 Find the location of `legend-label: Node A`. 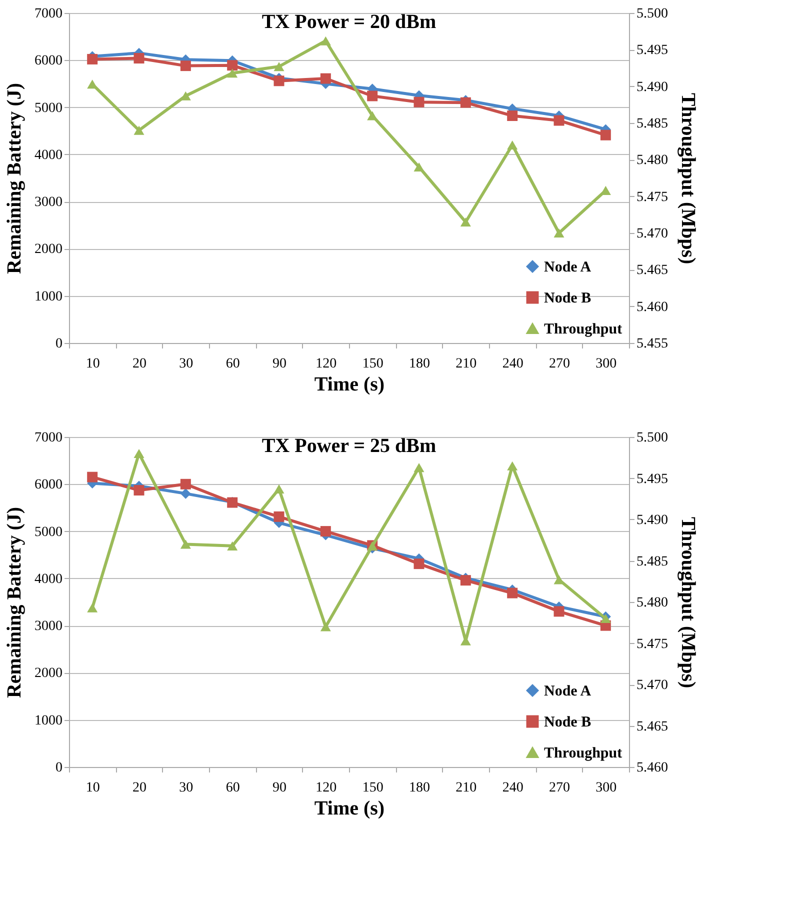

legend-label: Node A is located at coordinates (568, 268).